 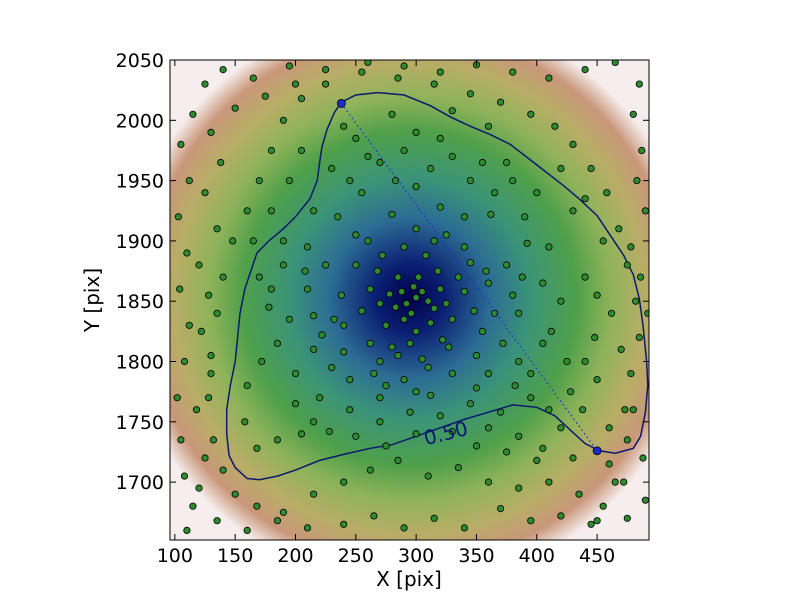 I want to click on y-tick-label: 1850, so click(x=140, y=302).